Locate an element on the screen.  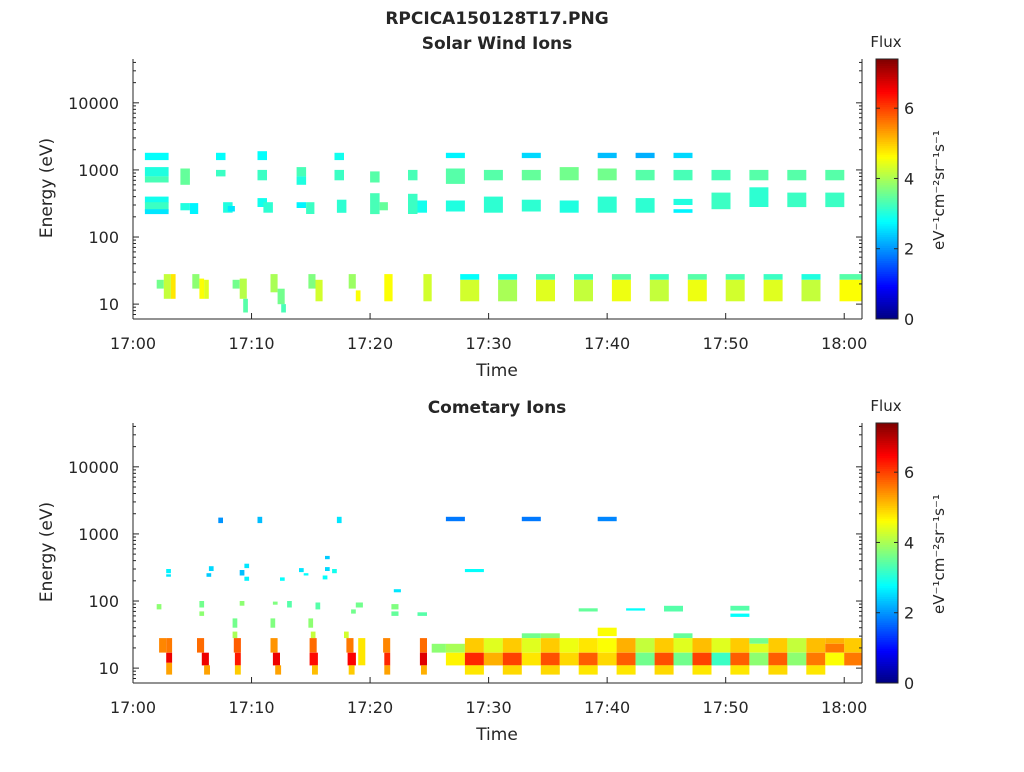
panel-title: Cometary Ions is located at coordinates (497, 408).